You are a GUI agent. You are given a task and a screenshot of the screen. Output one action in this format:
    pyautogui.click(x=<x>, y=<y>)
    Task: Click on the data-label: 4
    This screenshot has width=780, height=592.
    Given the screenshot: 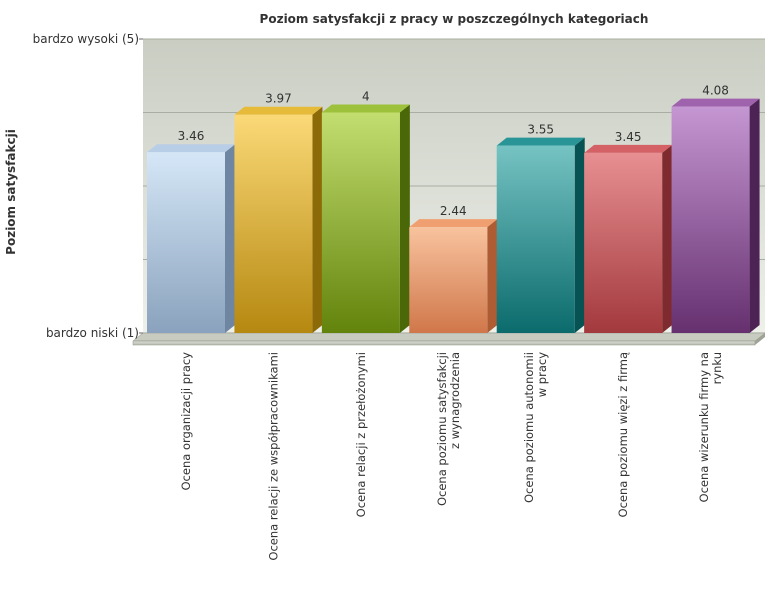 What is the action you would take?
    pyautogui.click(x=366, y=97)
    